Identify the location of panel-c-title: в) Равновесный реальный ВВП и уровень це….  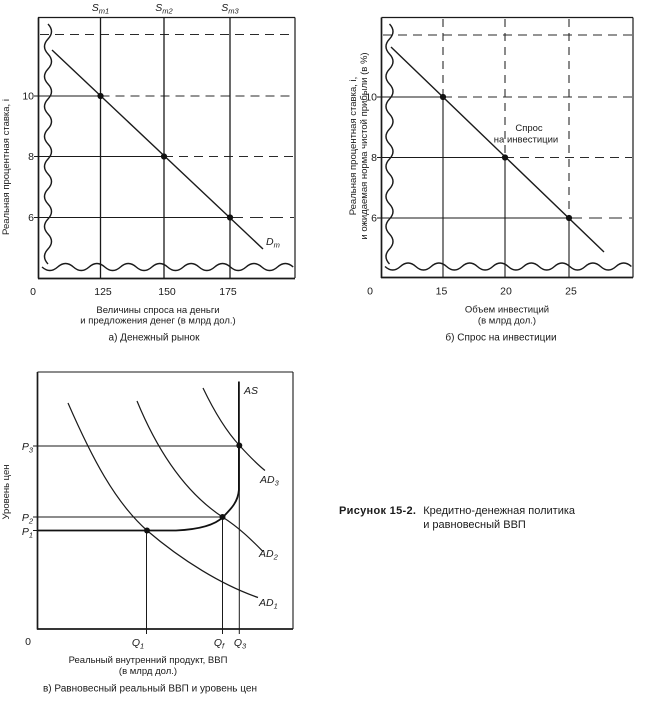
(150, 689).